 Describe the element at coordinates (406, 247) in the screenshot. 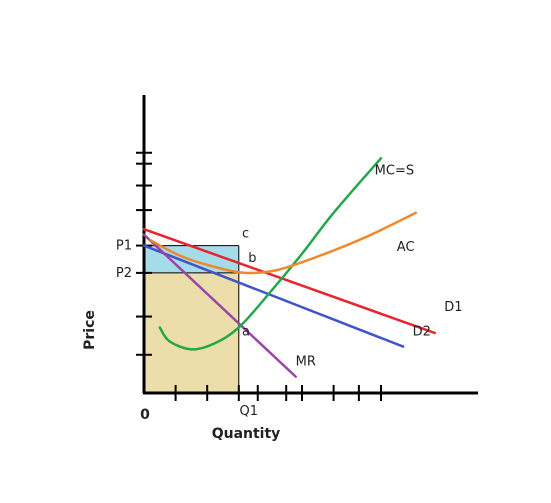

I see `annotation-ac: AC` at that location.